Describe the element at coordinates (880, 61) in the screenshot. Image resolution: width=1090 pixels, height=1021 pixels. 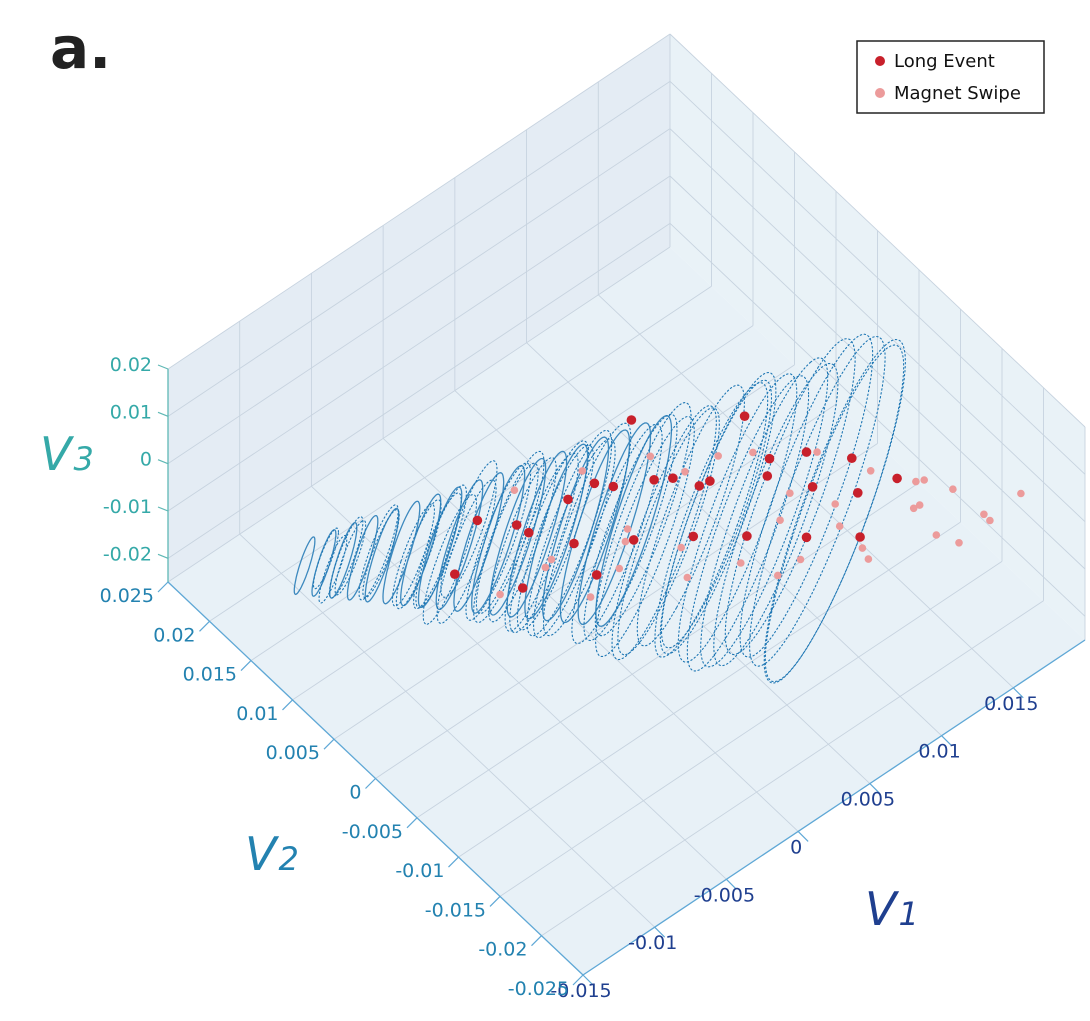
I see `legend-marker-long-event` at that location.